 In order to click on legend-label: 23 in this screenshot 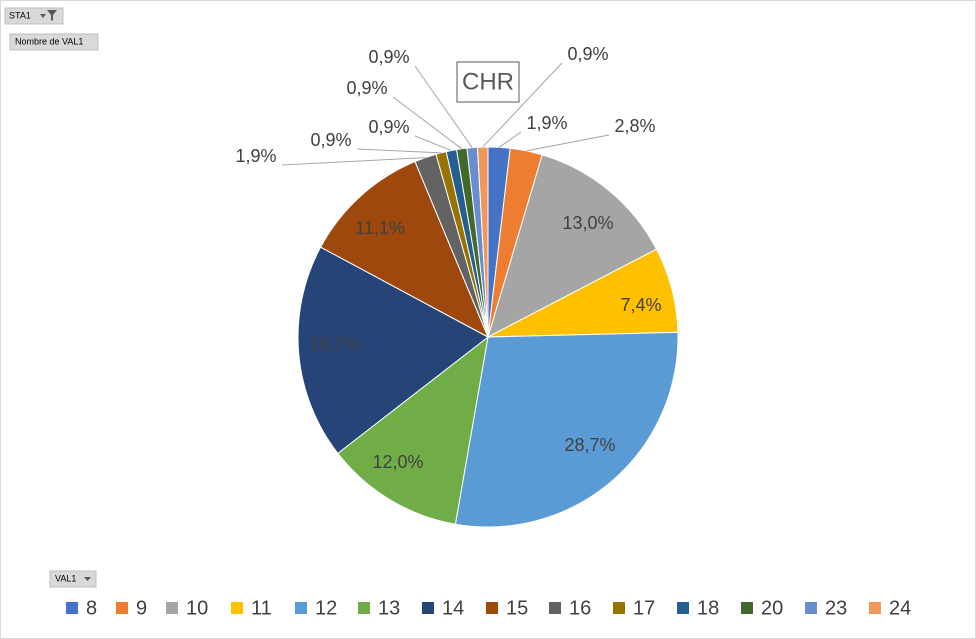, I will do `click(836, 608)`.